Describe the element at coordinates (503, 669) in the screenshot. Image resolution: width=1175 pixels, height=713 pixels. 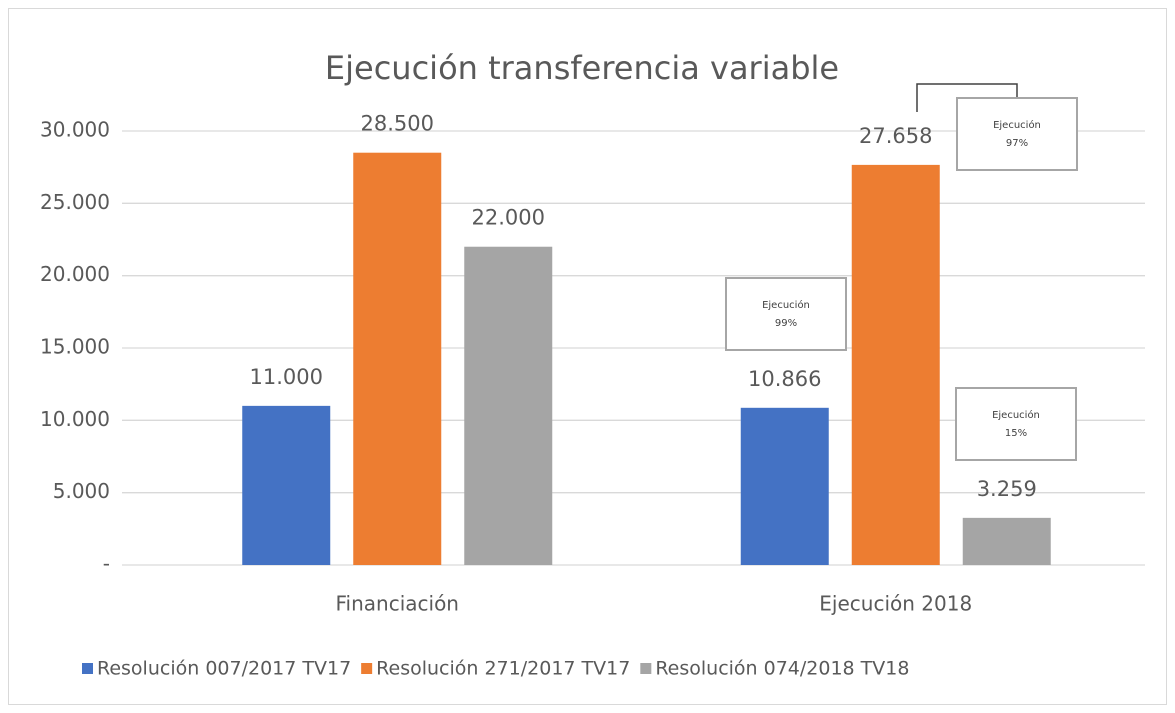
I see `legend-label: Resolución 271/2017 TV17` at that location.